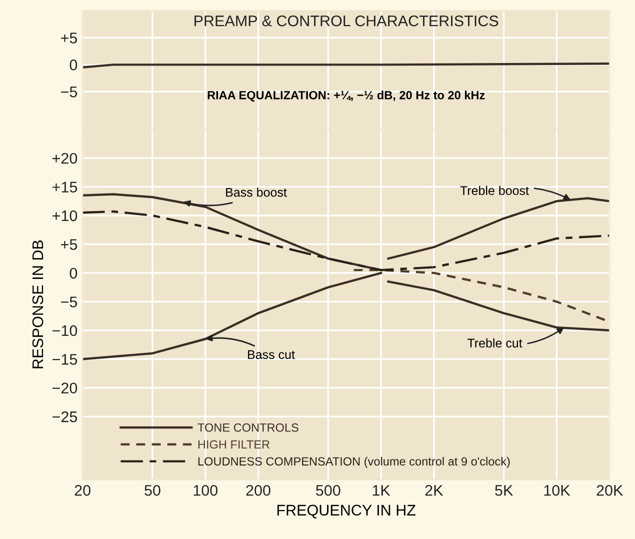 The image size is (635, 539). I want to click on y-tick-label: +10, so click(65, 216).